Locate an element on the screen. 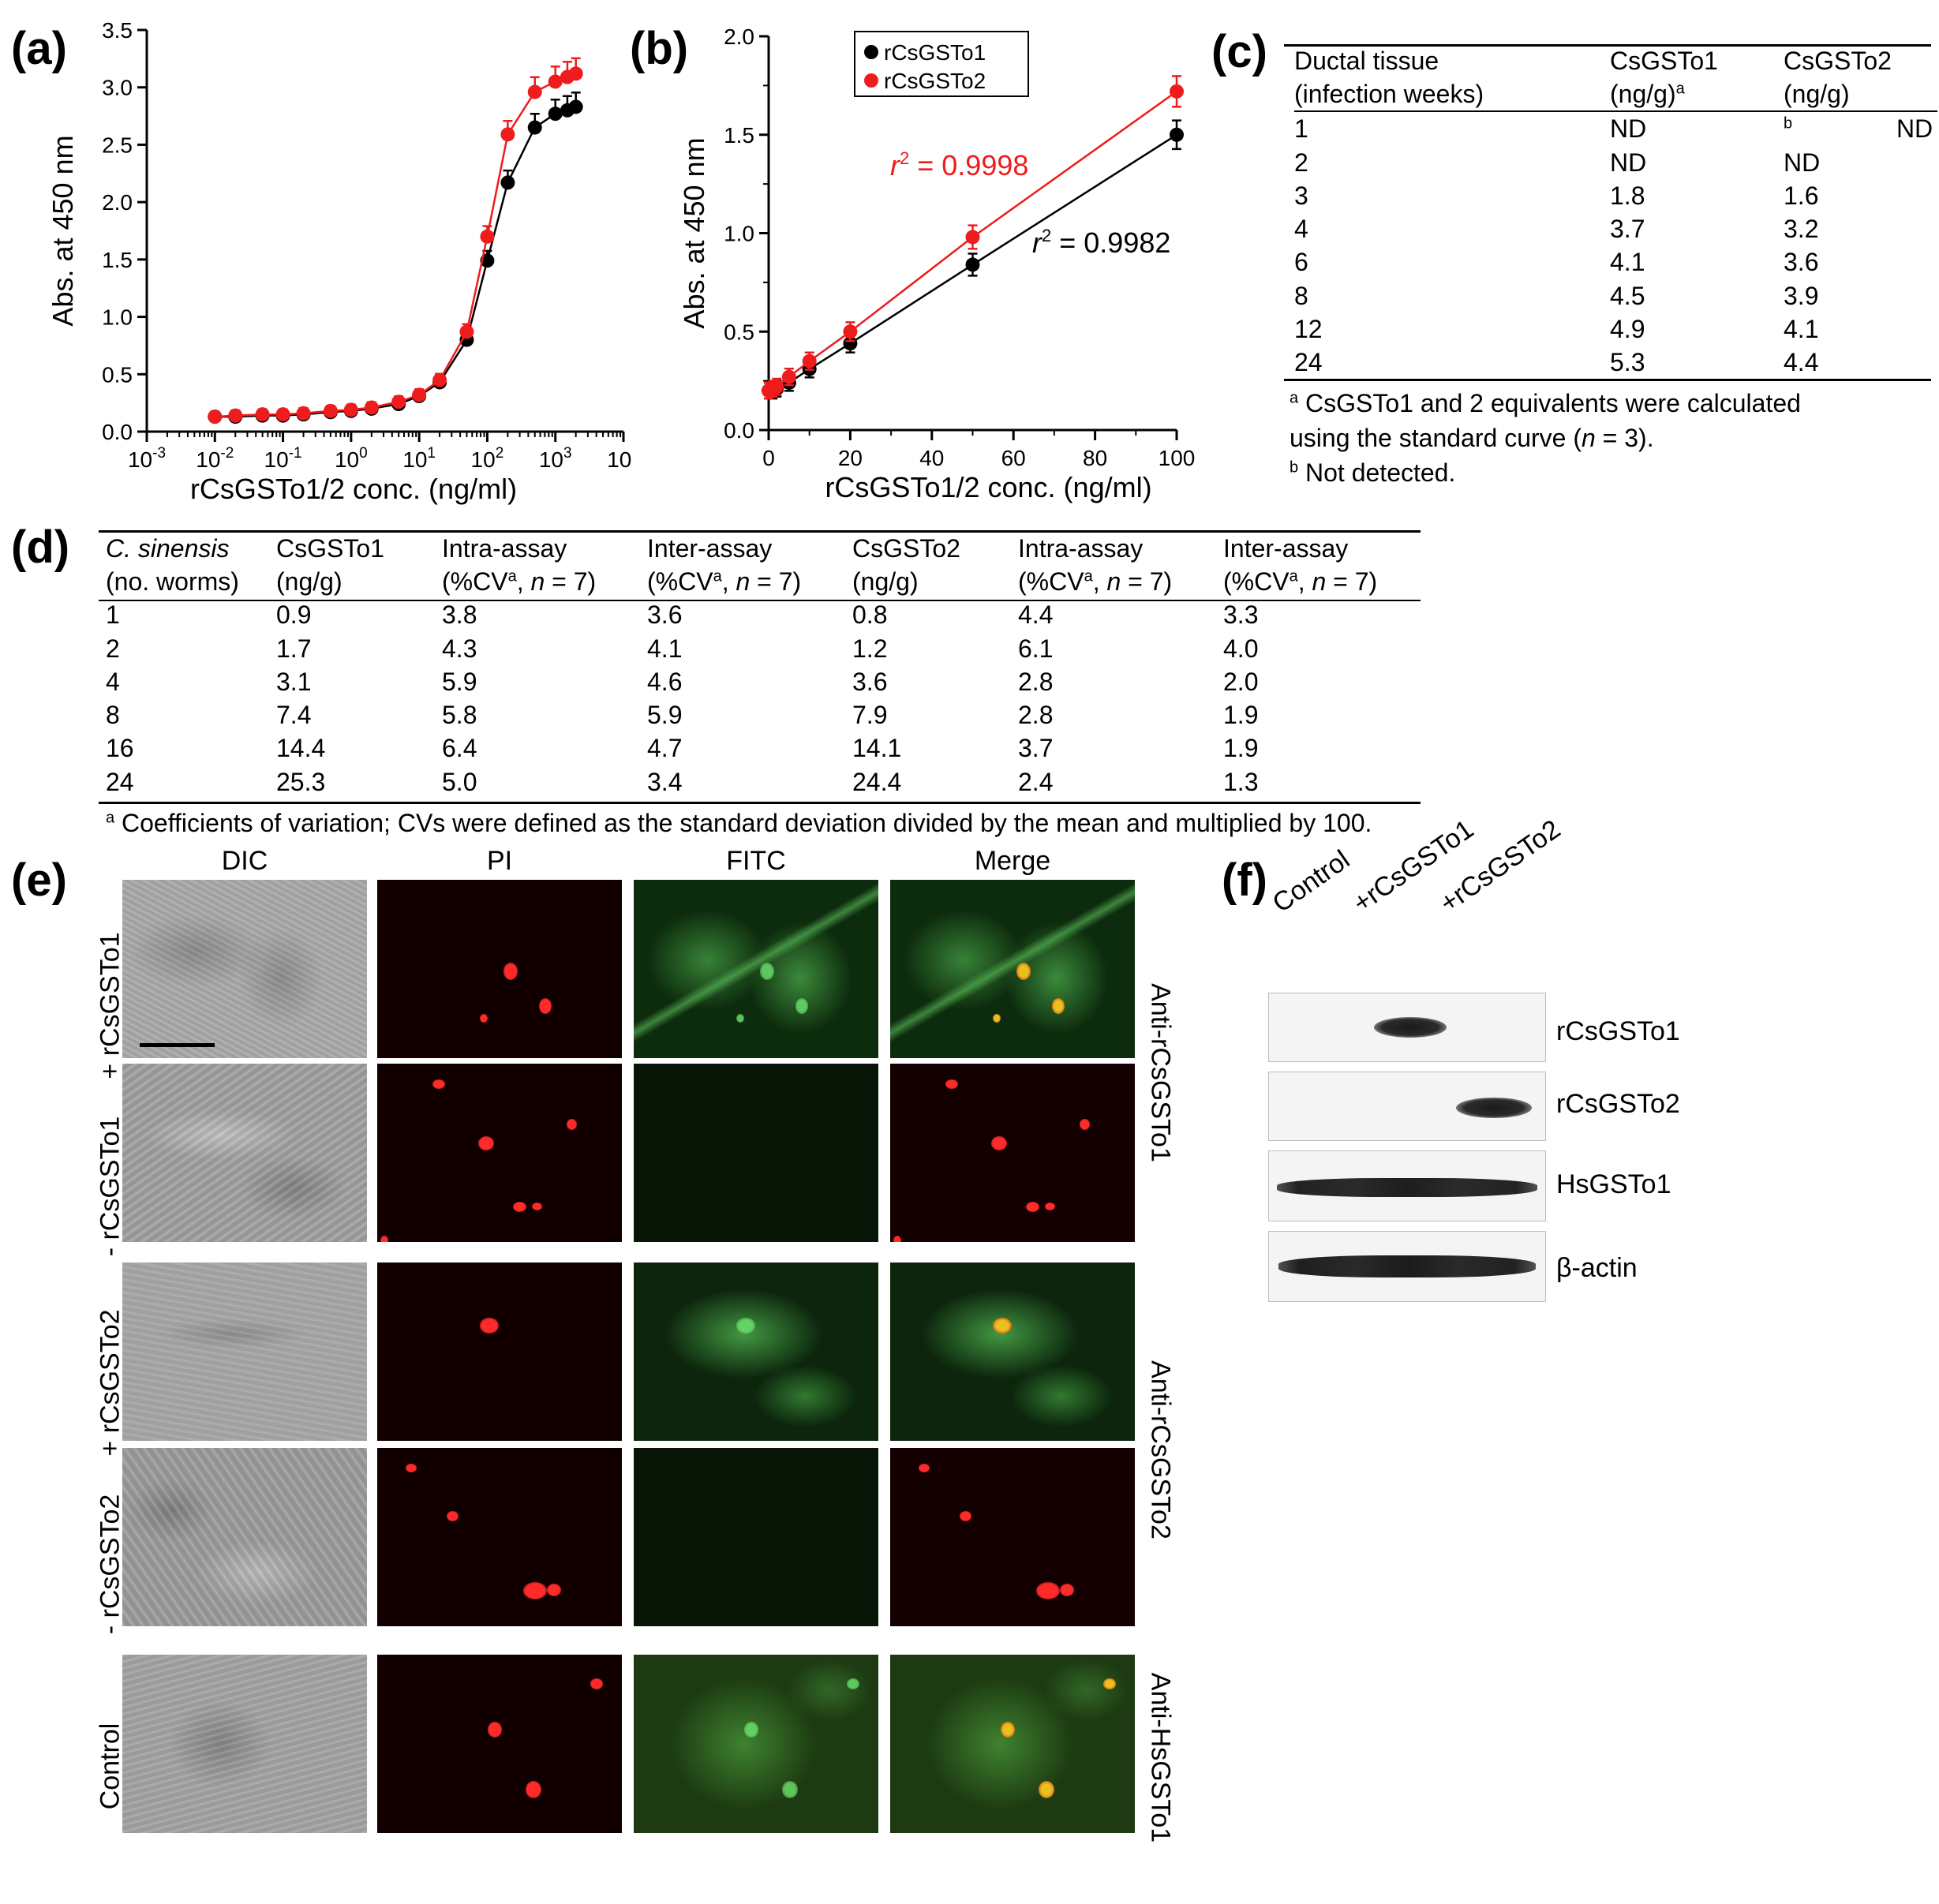 The height and width of the screenshot is (1904, 1939). x-axis-label: rCsGSTo1/2 conc. (ng/ml) is located at coordinates (988, 487).